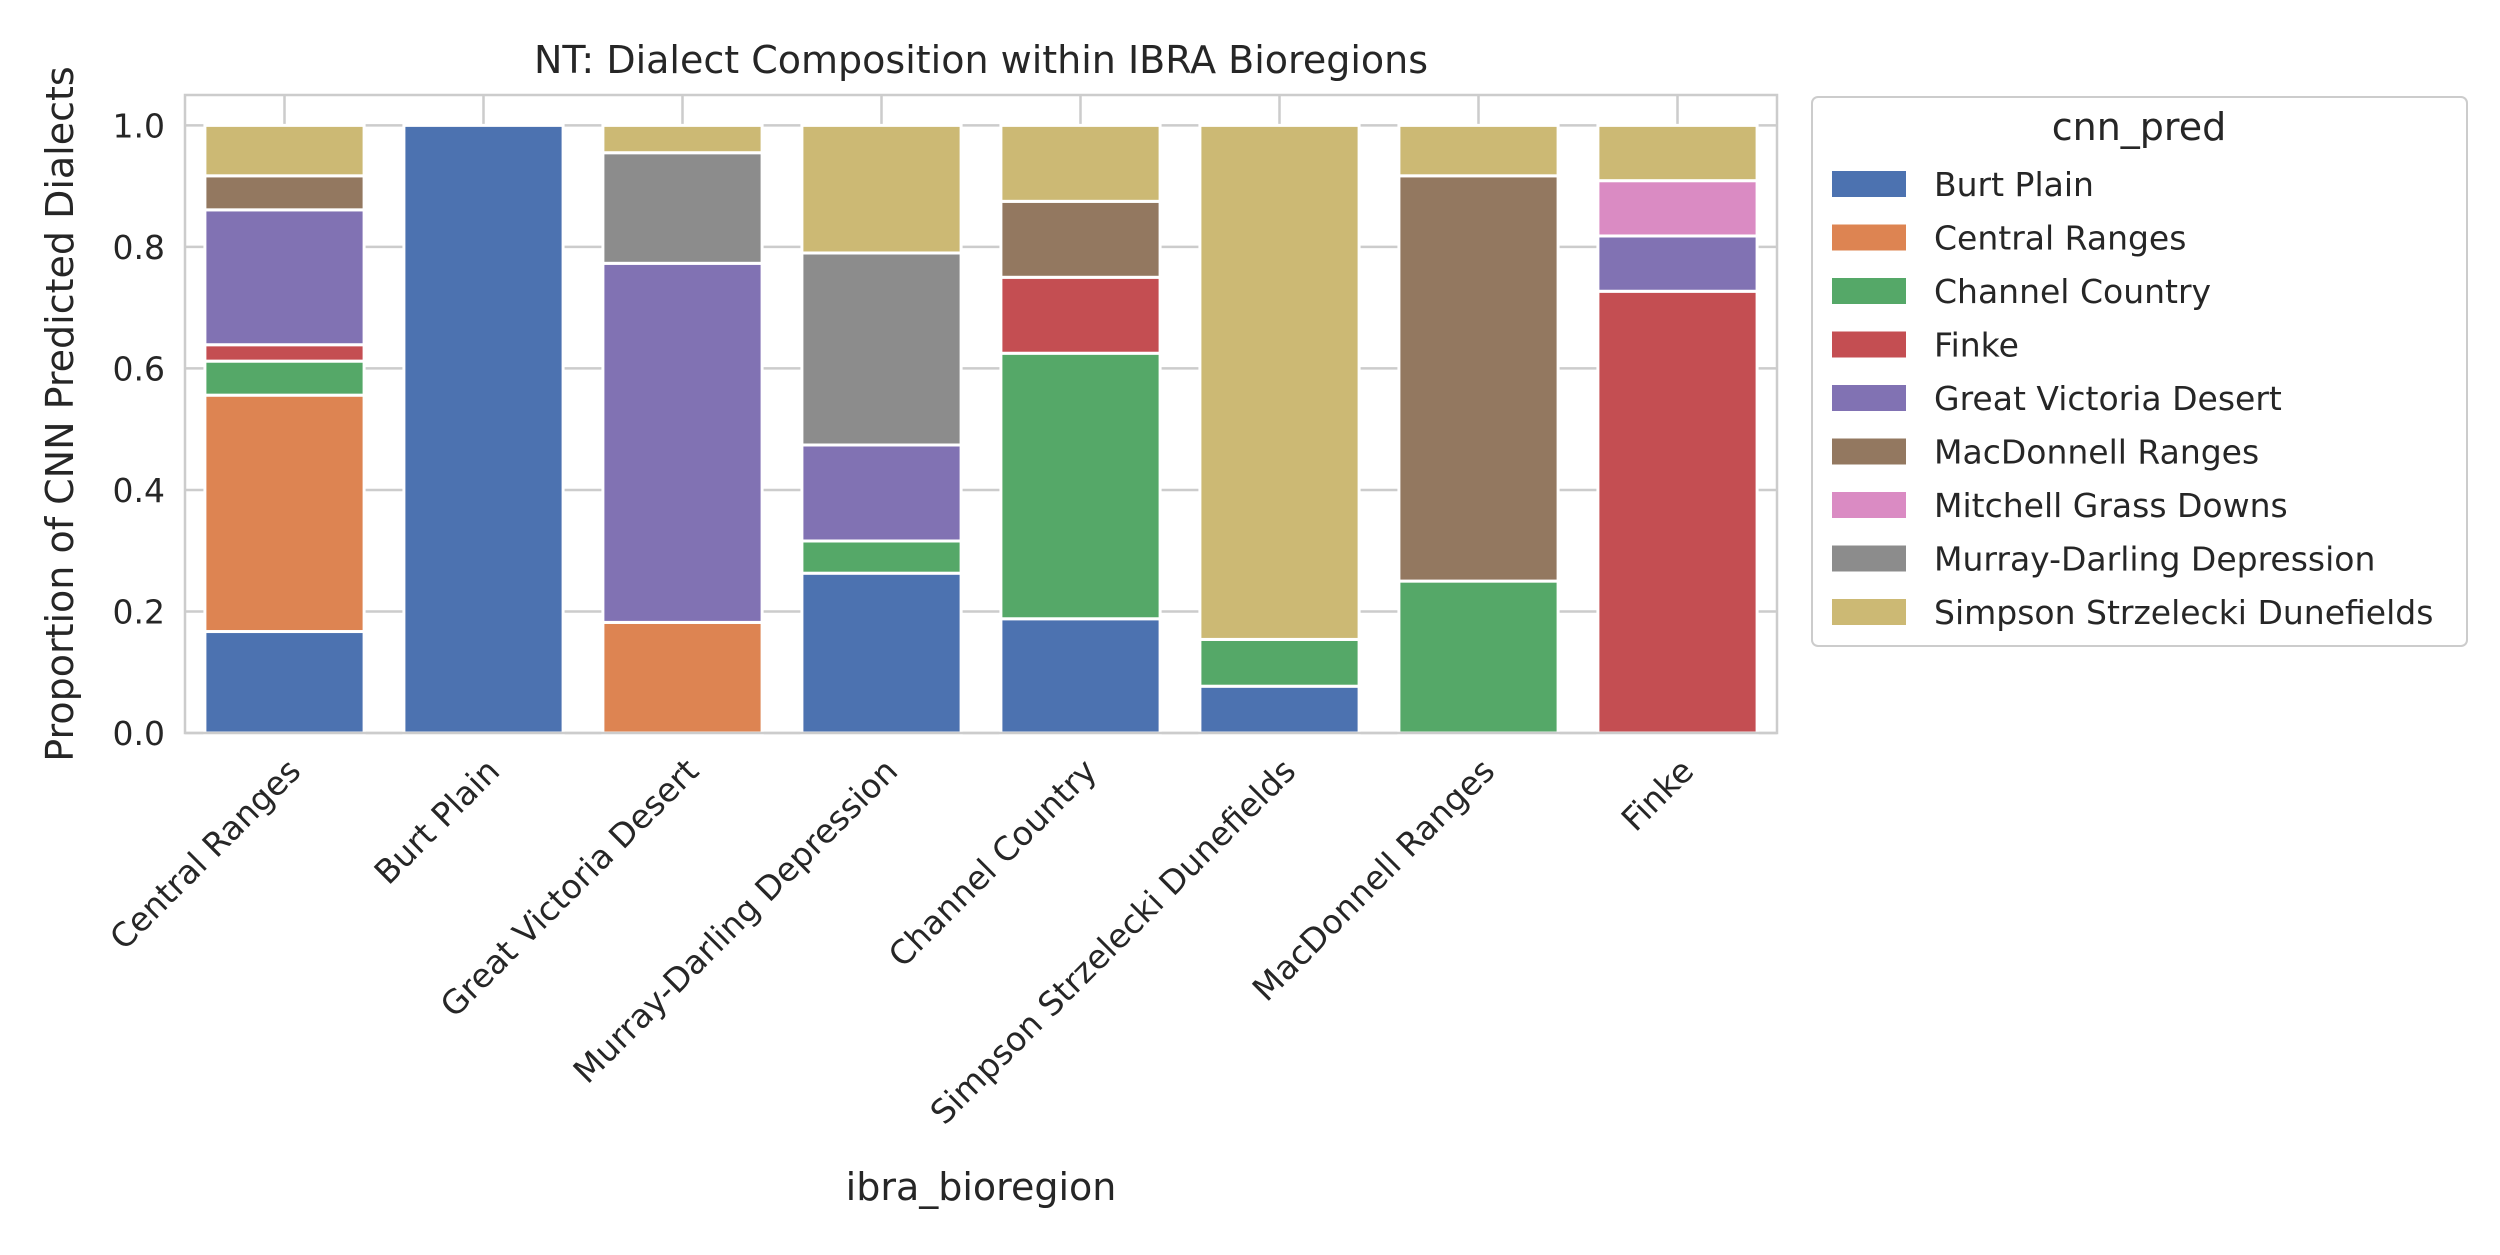 Image resolution: width=2500 pixels, height=1255 pixels. What do you see at coordinates (2111, 505) in the screenshot?
I see `legend-label: Mitchell Grass Downs` at bounding box center [2111, 505].